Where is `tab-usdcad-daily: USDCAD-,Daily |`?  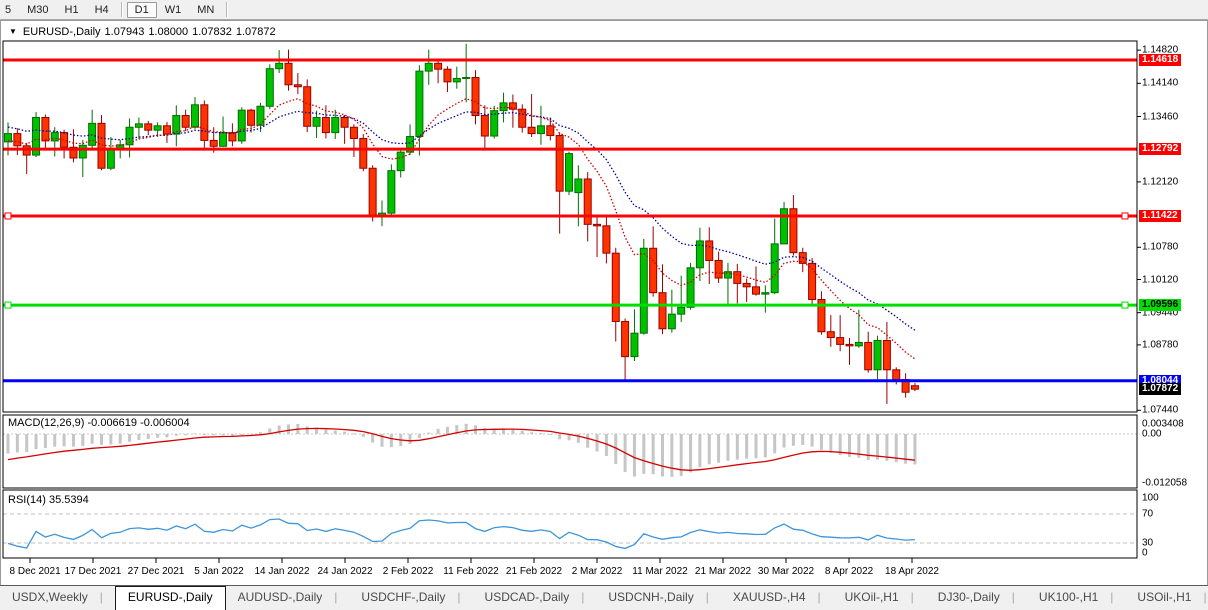
tab-usdcad-daily: USDCAD-,Daily | is located at coordinates (534, 597).